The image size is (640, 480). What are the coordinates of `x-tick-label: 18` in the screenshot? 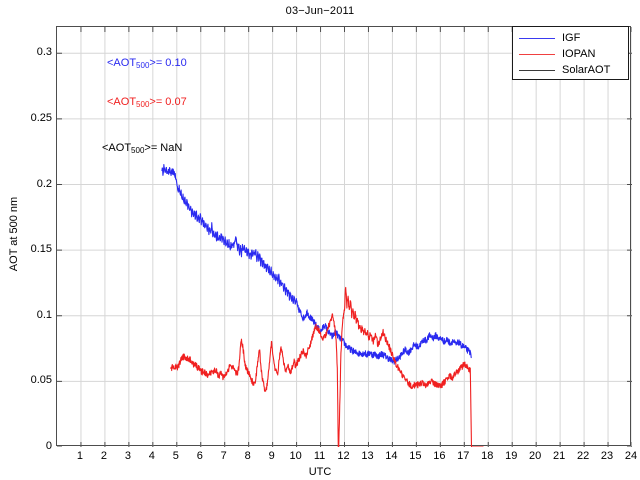 It's located at (487, 456).